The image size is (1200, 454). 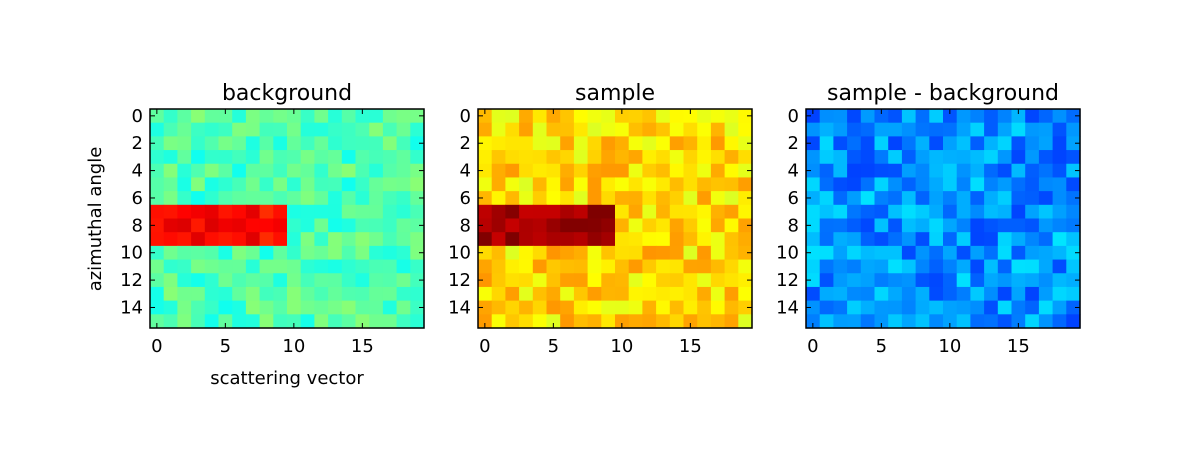 What do you see at coordinates (812, 346) in the screenshot?
I see `x-tick-label: 0` at bounding box center [812, 346].